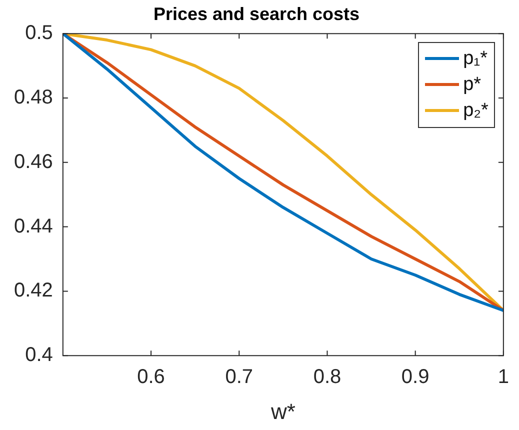  Describe the element at coordinates (33, 161) in the screenshot. I see `y-tick-label: 0.46` at that location.